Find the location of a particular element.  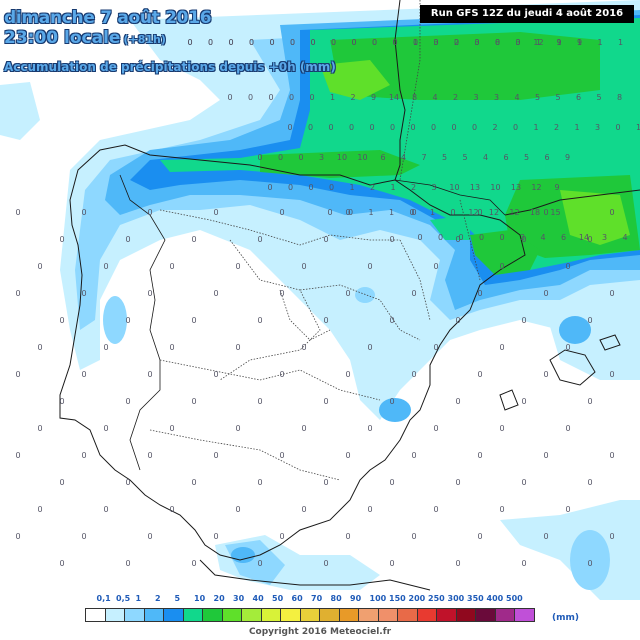

legend-tick-label: 100 is located at coordinates (378, 598).